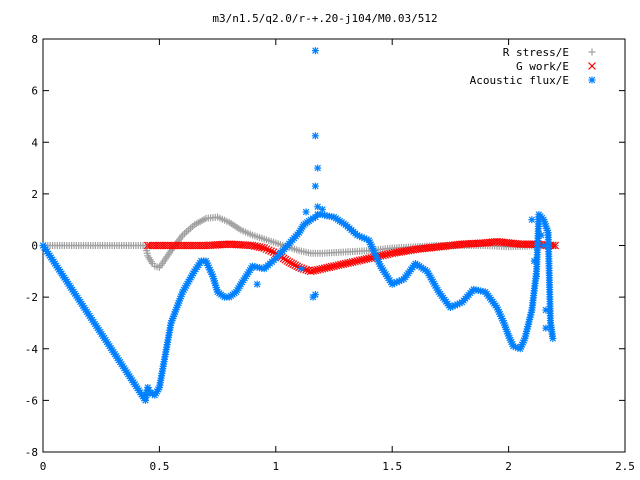 This screenshot has width=640, height=480. What do you see at coordinates (519, 80) in the screenshot?
I see `legend-label: Acoustic flux/E` at bounding box center [519, 80].